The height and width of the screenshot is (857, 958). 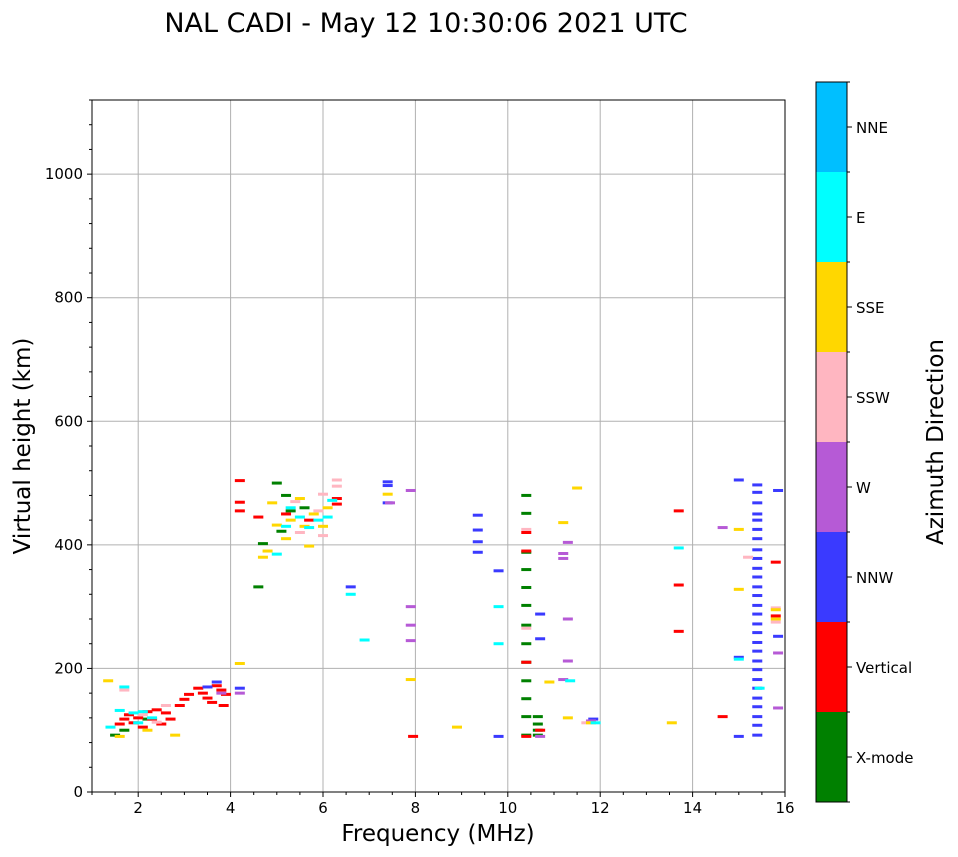 What do you see at coordinates (870, 308) in the screenshot?
I see `colorbar-tick-label: SSE` at bounding box center [870, 308].